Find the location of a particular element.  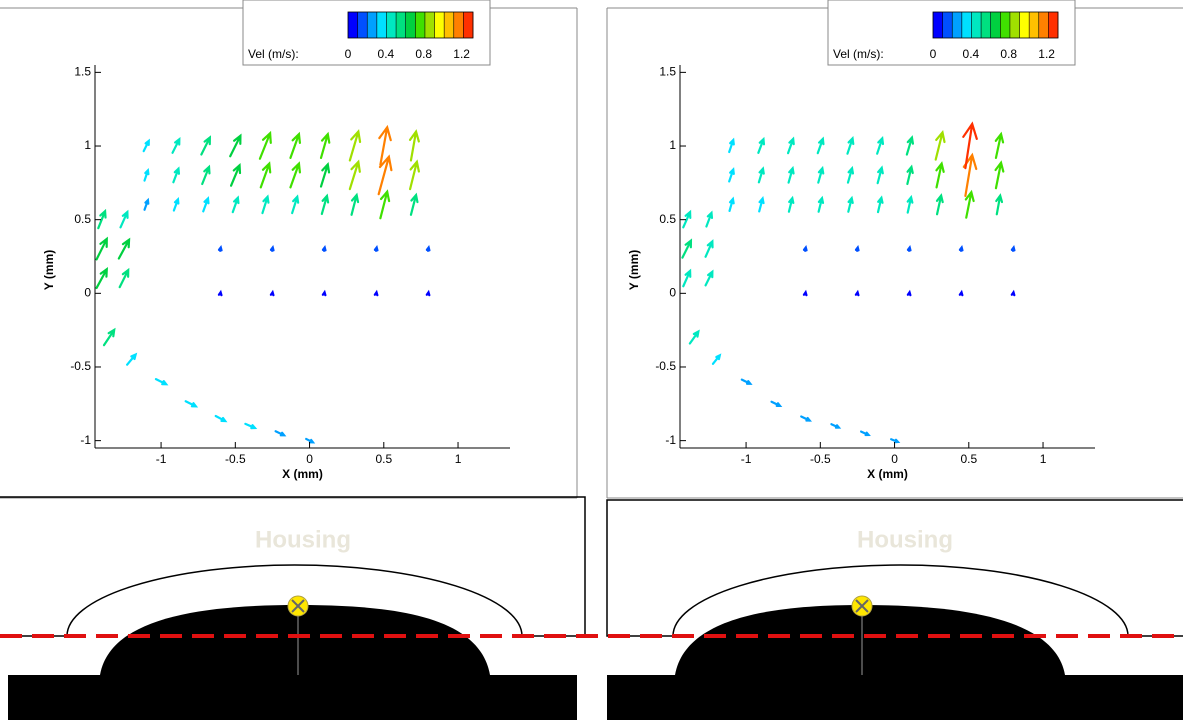

flow-marker-cross is located at coordinates (298, 606).